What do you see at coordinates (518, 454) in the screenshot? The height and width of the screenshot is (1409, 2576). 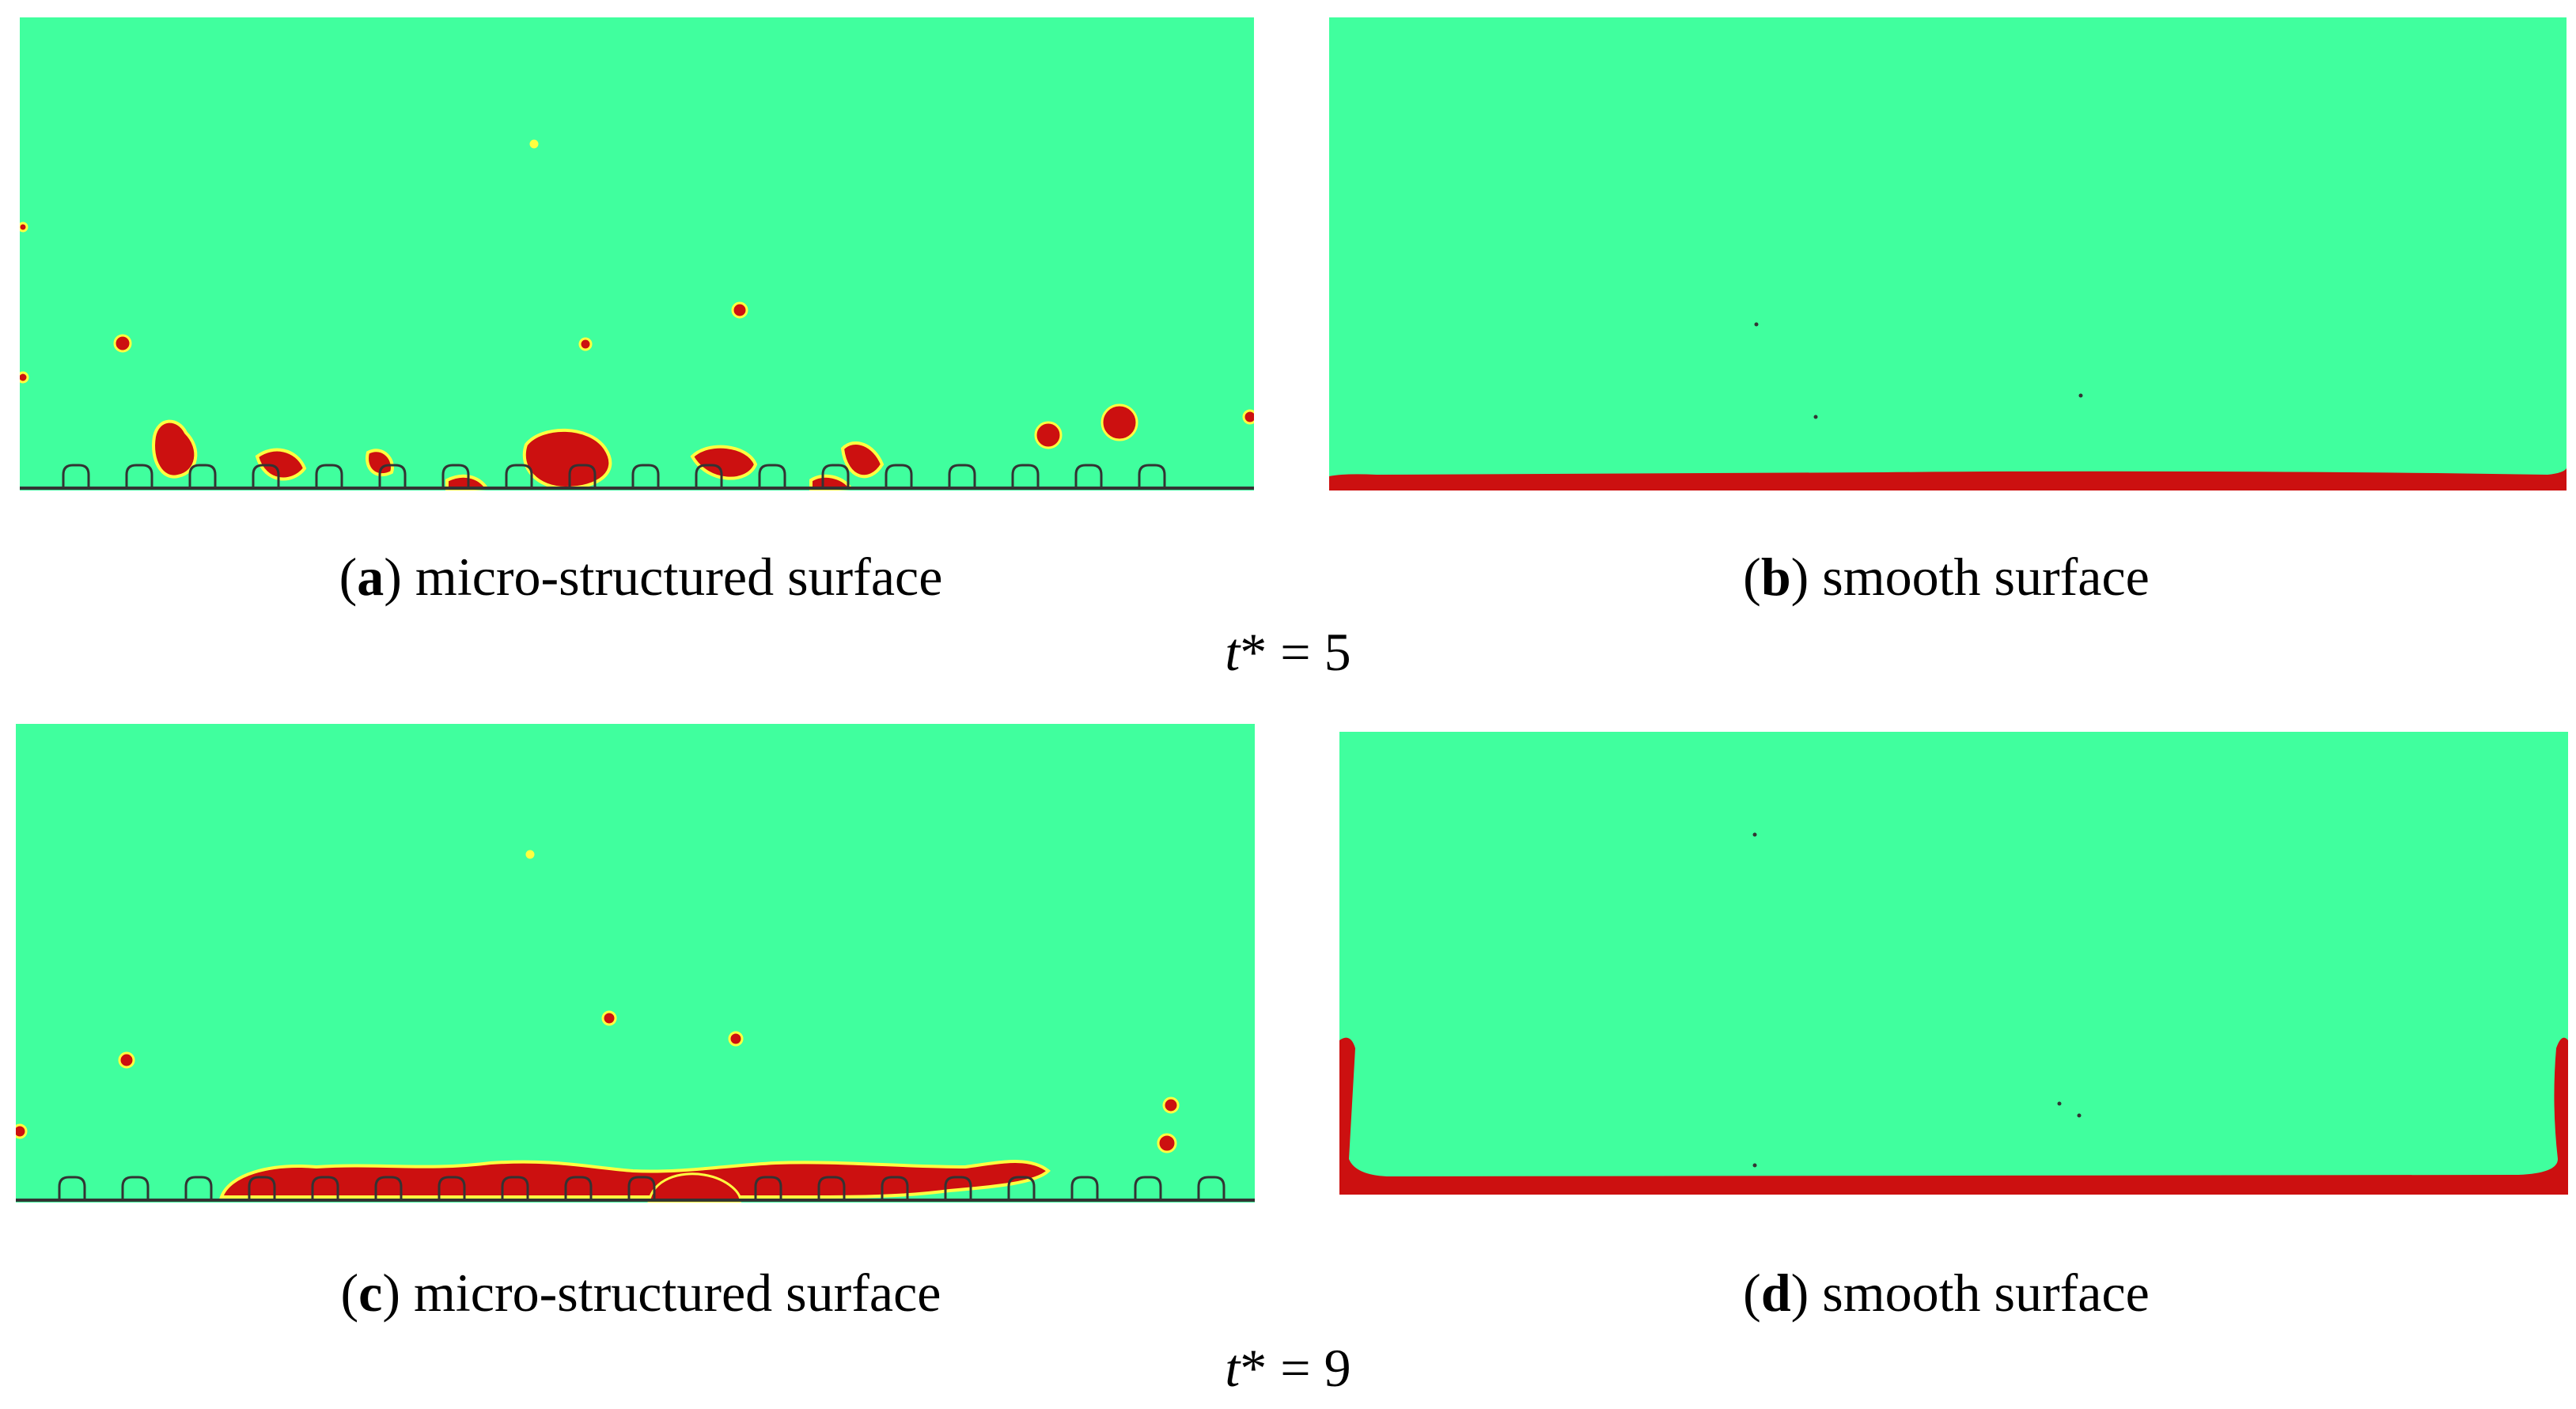 I see `liquid-clusters-a` at bounding box center [518, 454].